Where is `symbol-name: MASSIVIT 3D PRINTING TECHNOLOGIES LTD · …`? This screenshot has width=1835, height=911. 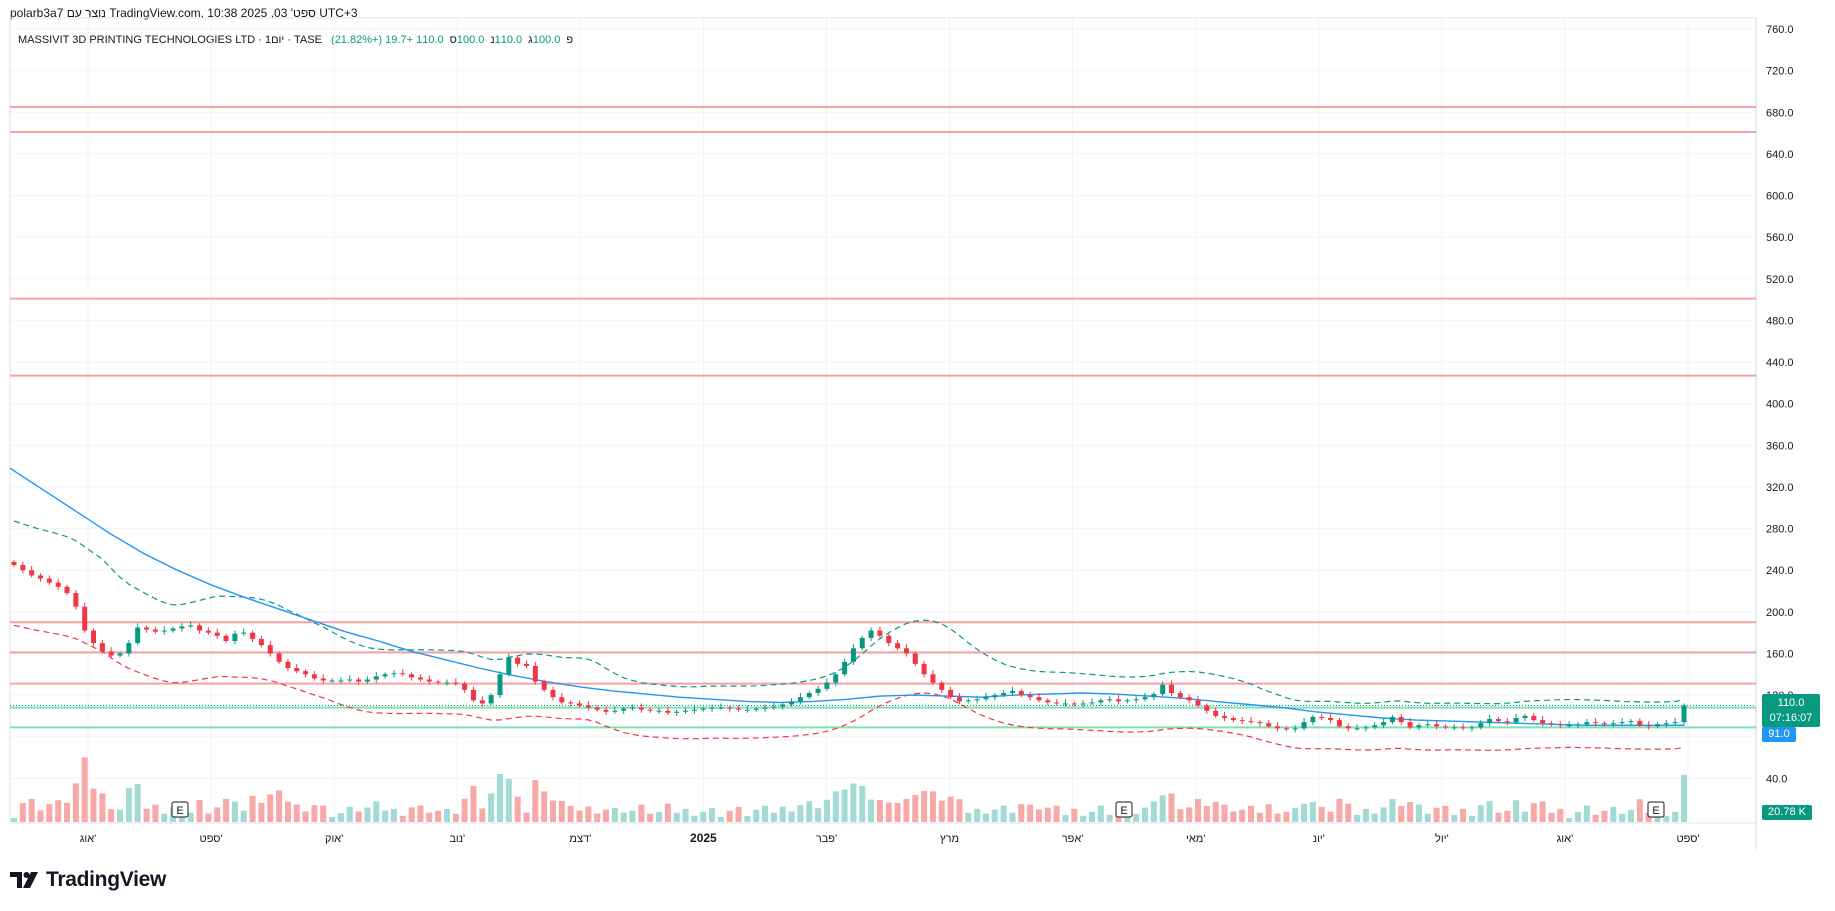
symbol-name: MASSIVIT 3D PRINTING TECHNOLOGIES LTD · … is located at coordinates (170, 40).